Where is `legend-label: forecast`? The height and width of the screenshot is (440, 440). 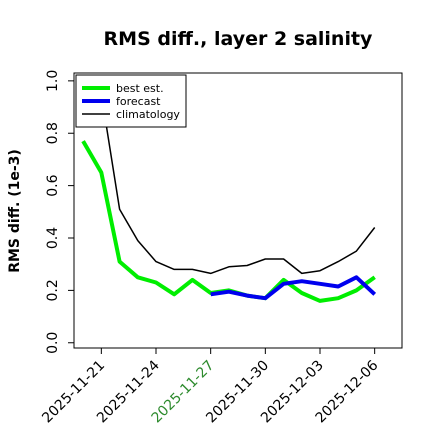
legend-label: forecast is located at coordinates (138, 101).